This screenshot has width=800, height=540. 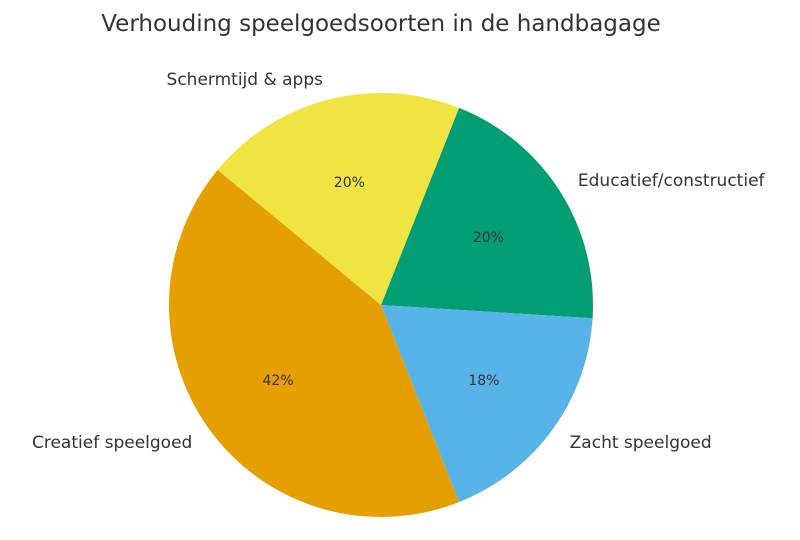 What do you see at coordinates (112, 443) in the screenshot?
I see `slice-category-label: Creatief speelgoed` at bounding box center [112, 443].